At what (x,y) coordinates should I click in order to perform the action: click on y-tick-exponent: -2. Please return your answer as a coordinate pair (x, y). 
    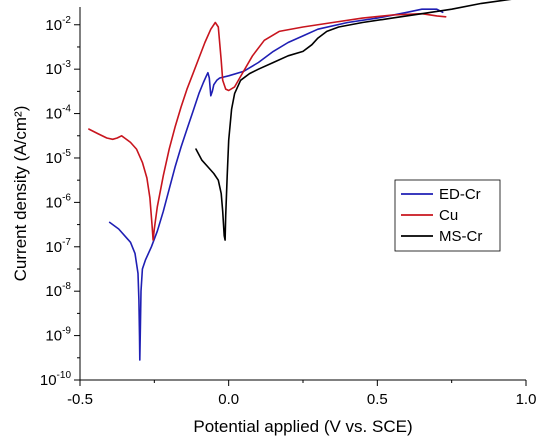
    Looking at the image, I should click on (66, 20).